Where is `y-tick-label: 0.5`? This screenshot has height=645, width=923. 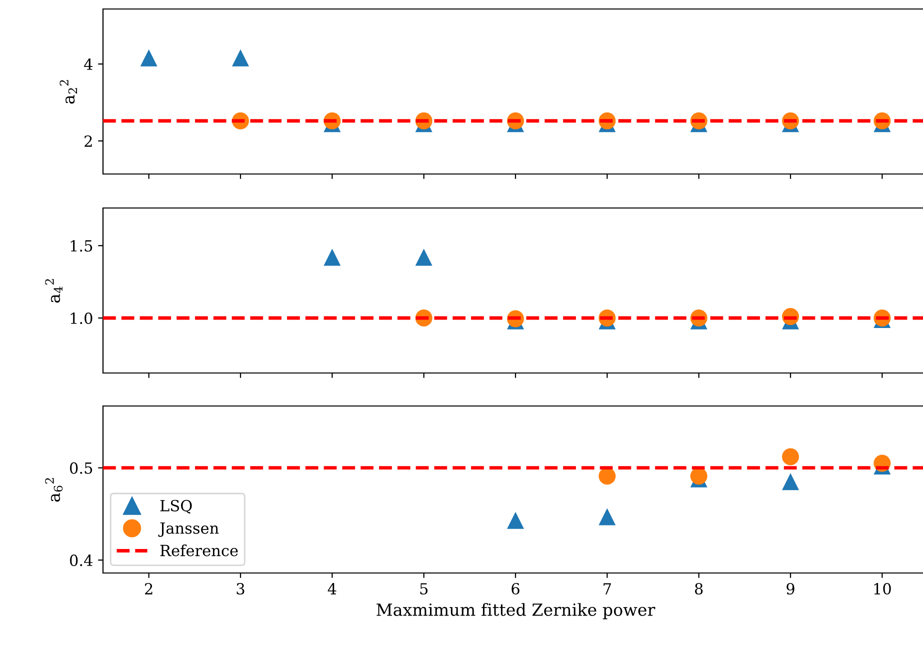
y-tick-label: 0.5 is located at coordinates (81, 468).